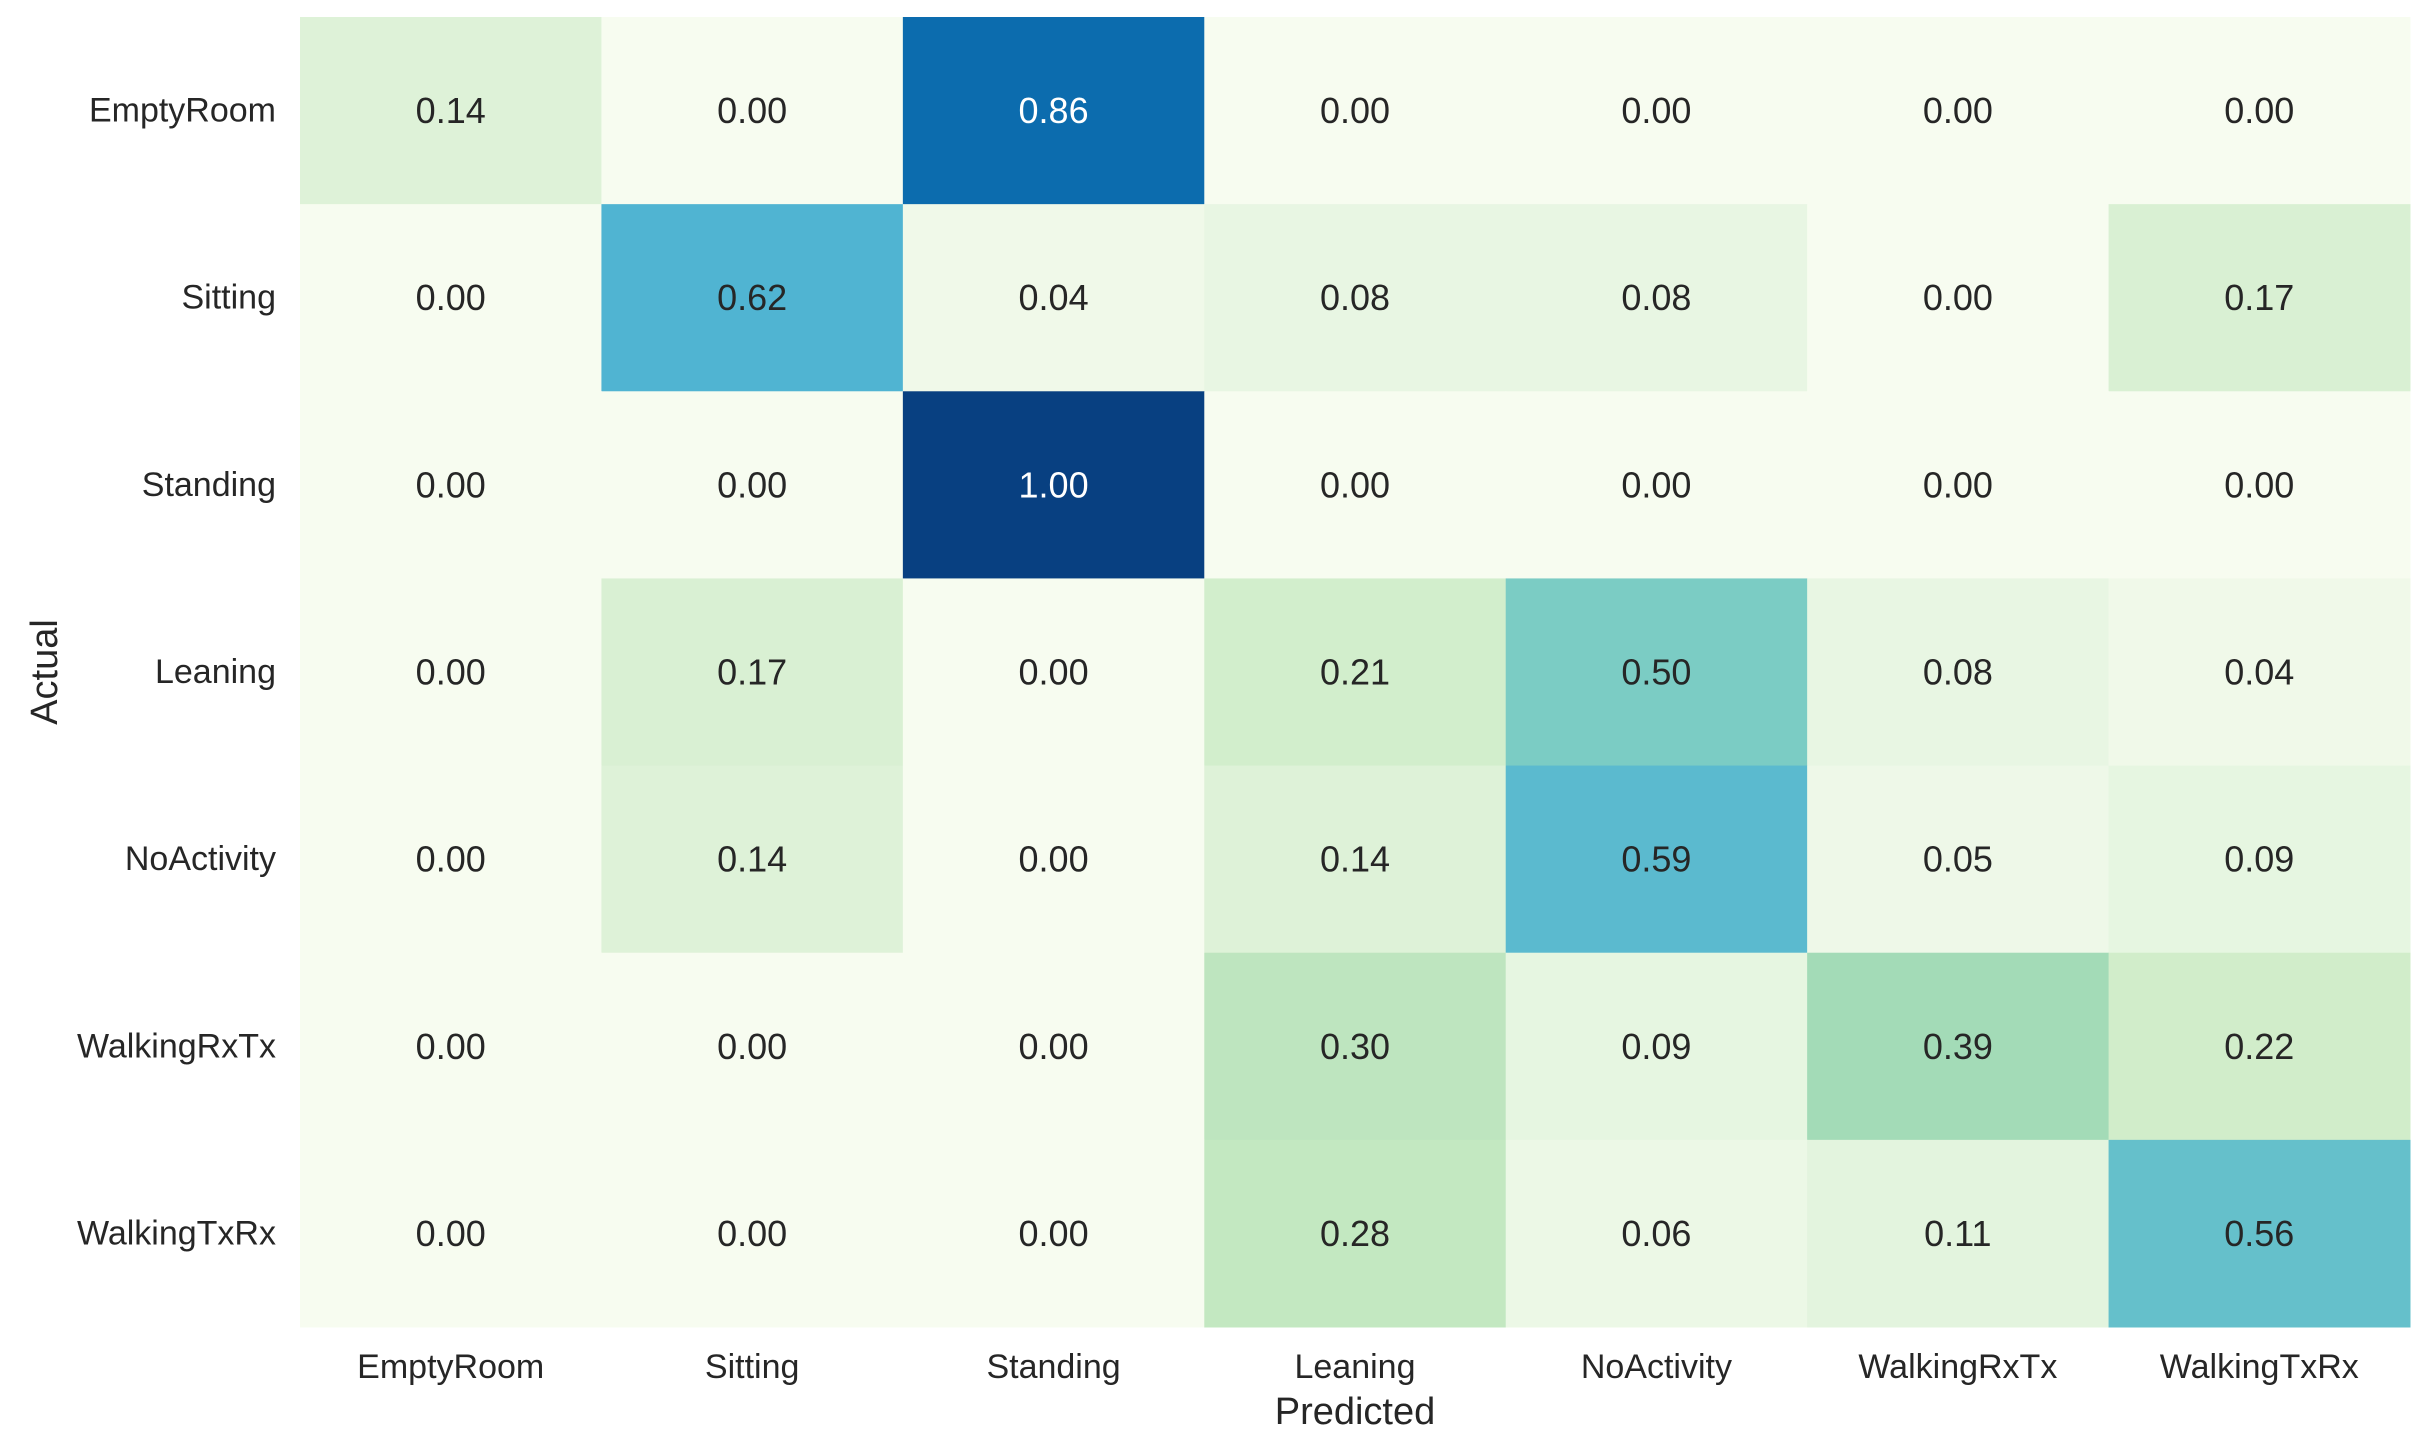  I want to click on y-tick-label-2: Standing, so click(209, 485).